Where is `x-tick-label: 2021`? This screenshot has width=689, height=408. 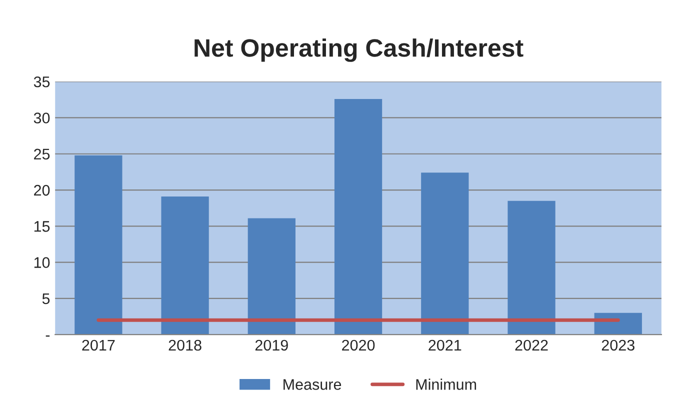
x-tick-label: 2021 is located at coordinates (445, 345).